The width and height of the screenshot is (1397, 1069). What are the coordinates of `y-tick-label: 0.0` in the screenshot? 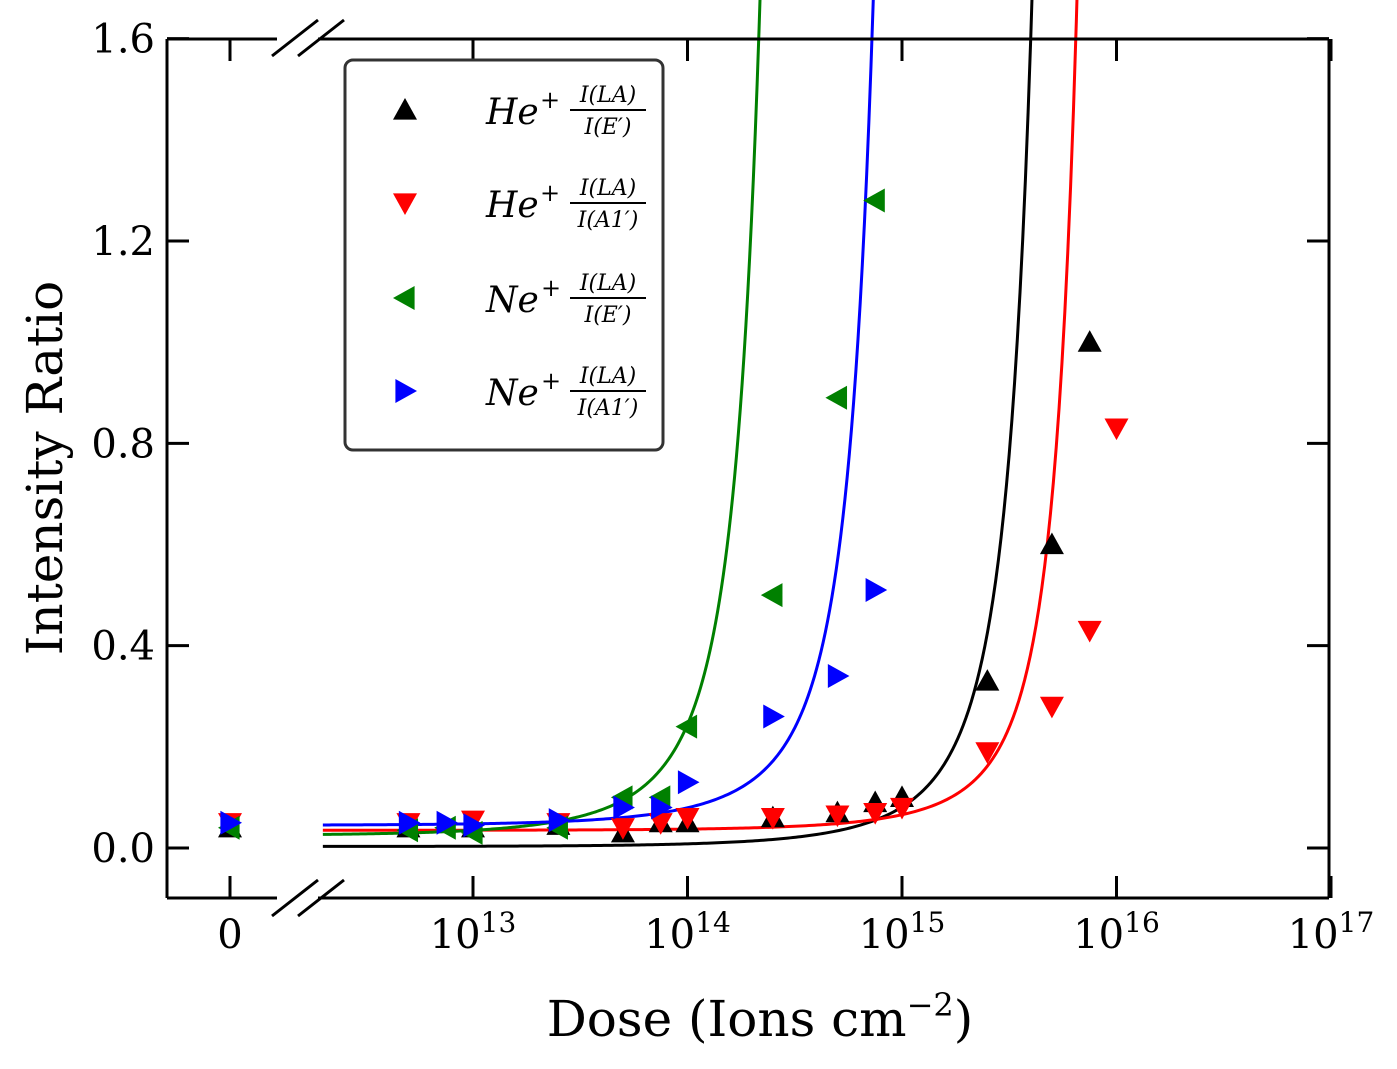 It's located at (123, 849).